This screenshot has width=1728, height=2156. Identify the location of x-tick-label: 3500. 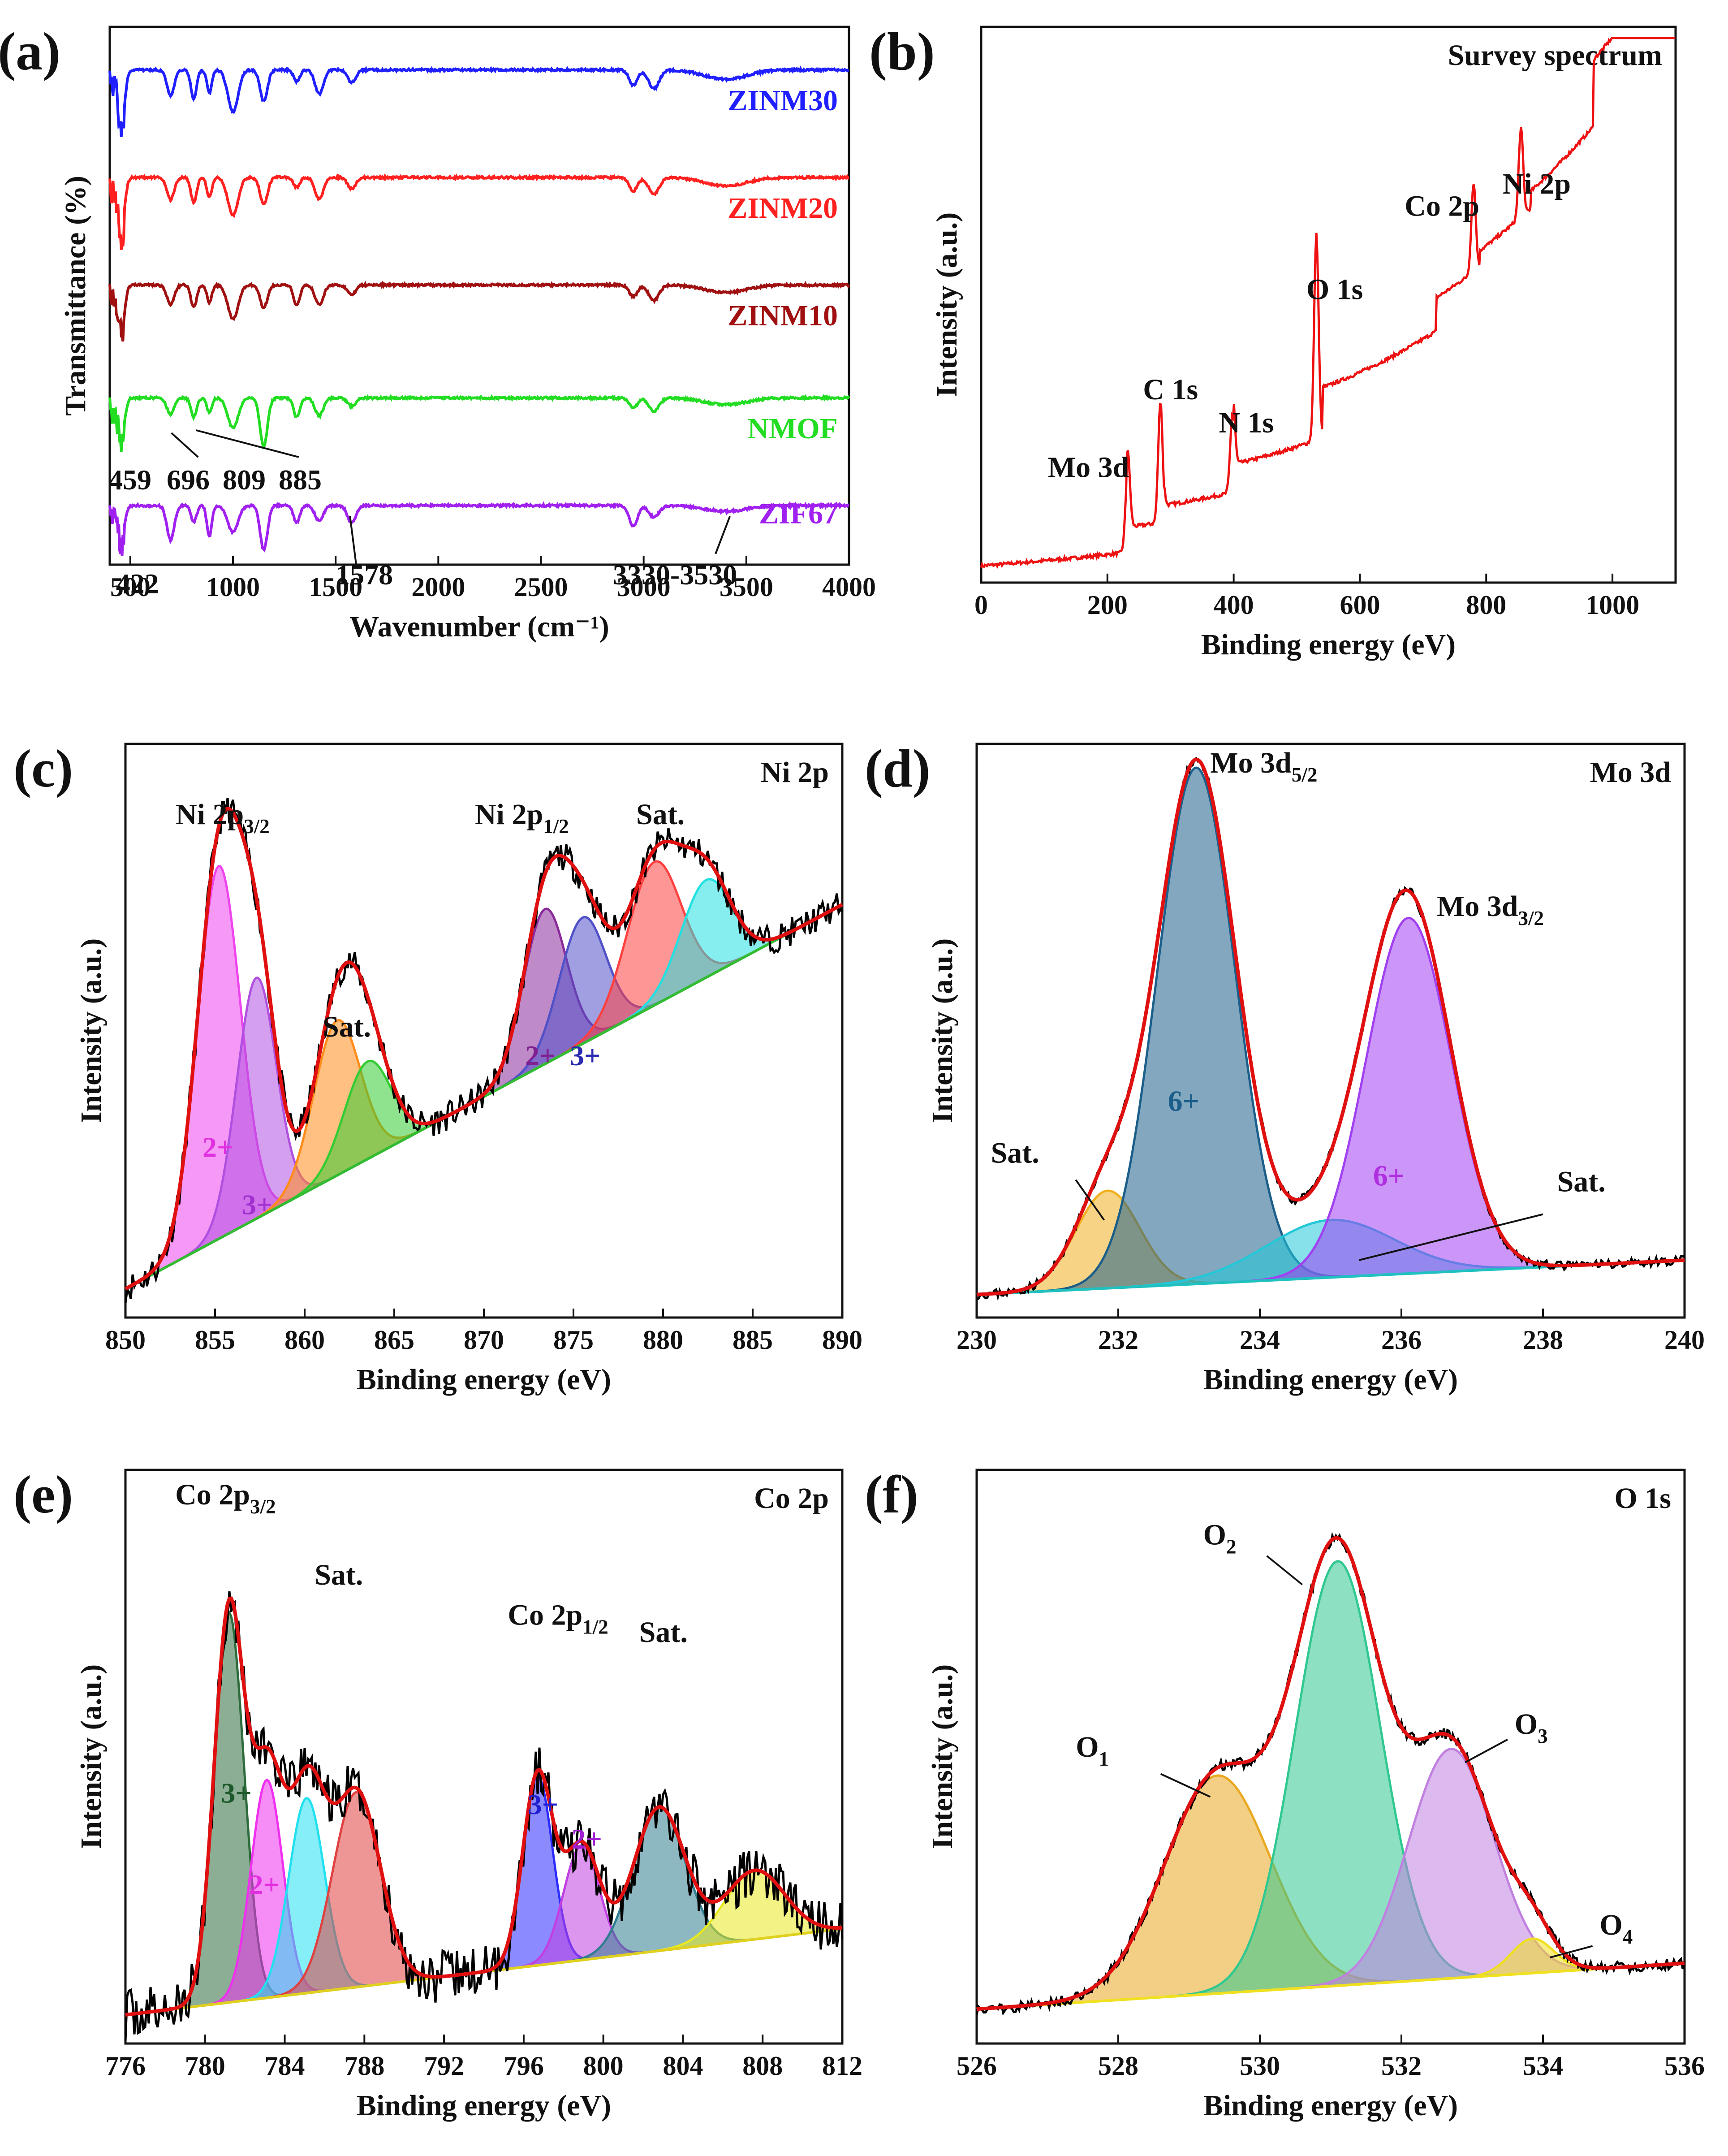
(746, 587).